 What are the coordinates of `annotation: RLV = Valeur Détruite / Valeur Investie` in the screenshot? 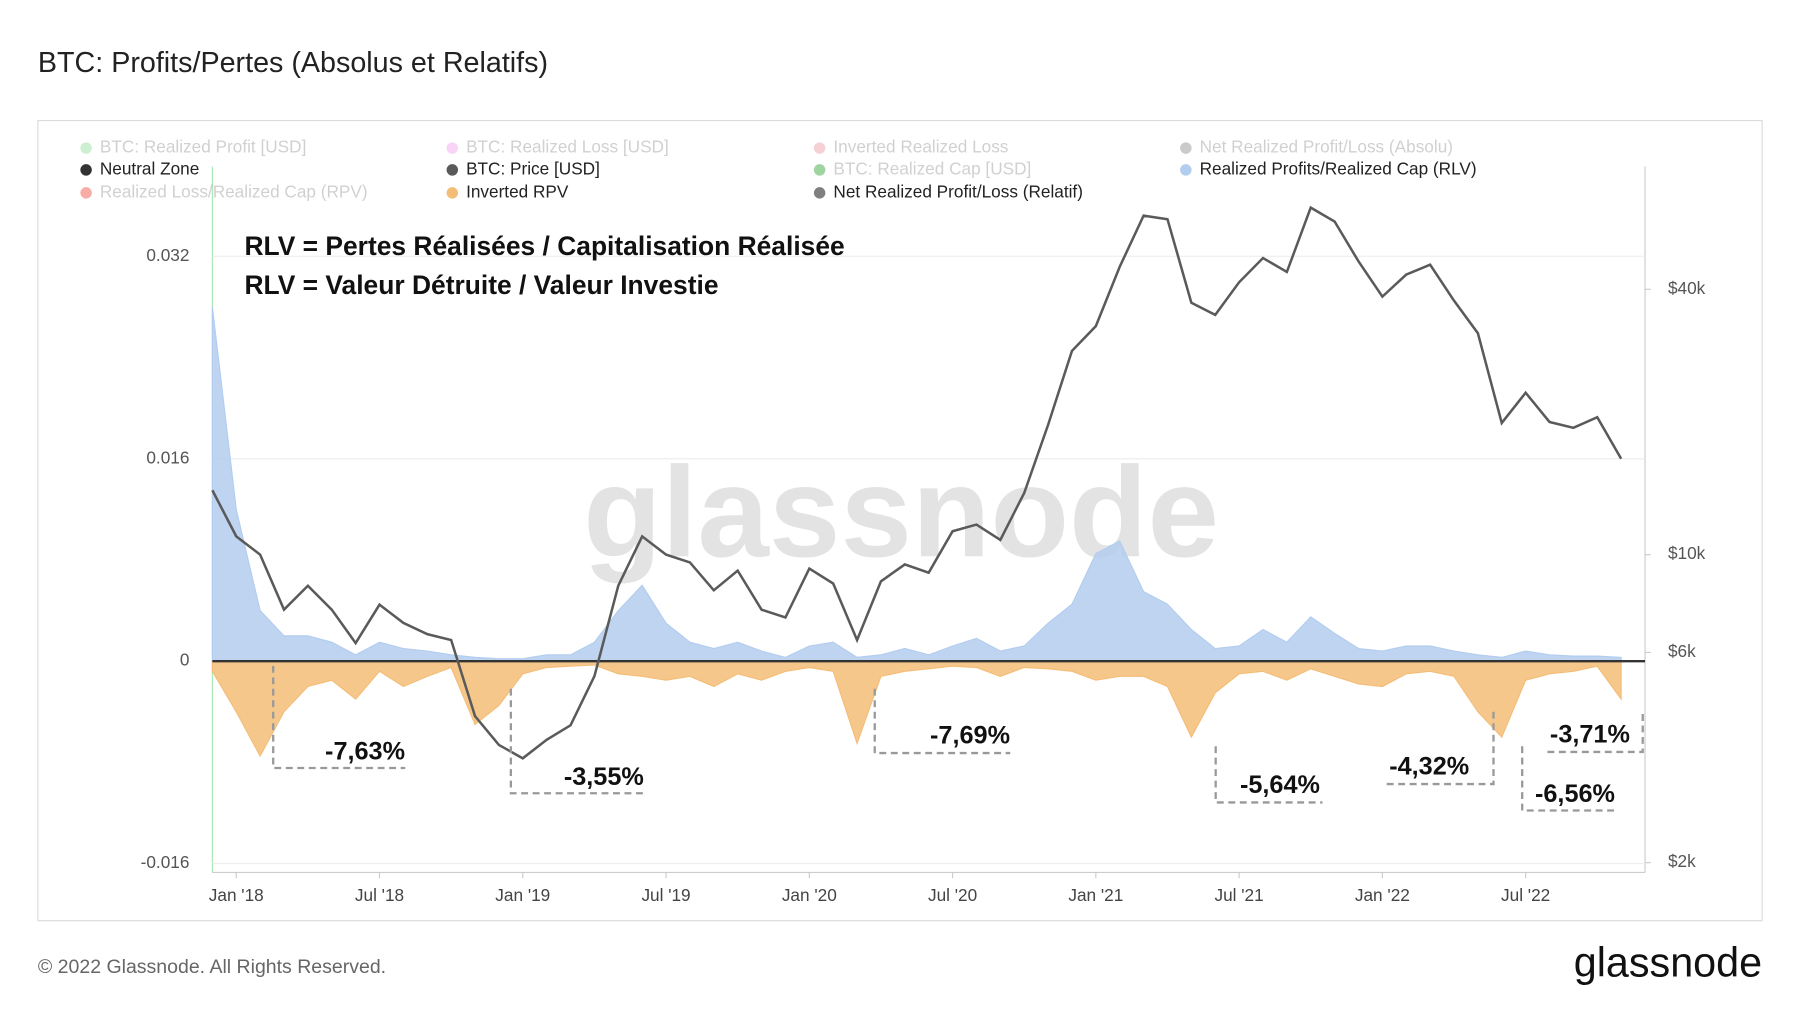 It's located at (482, 285).